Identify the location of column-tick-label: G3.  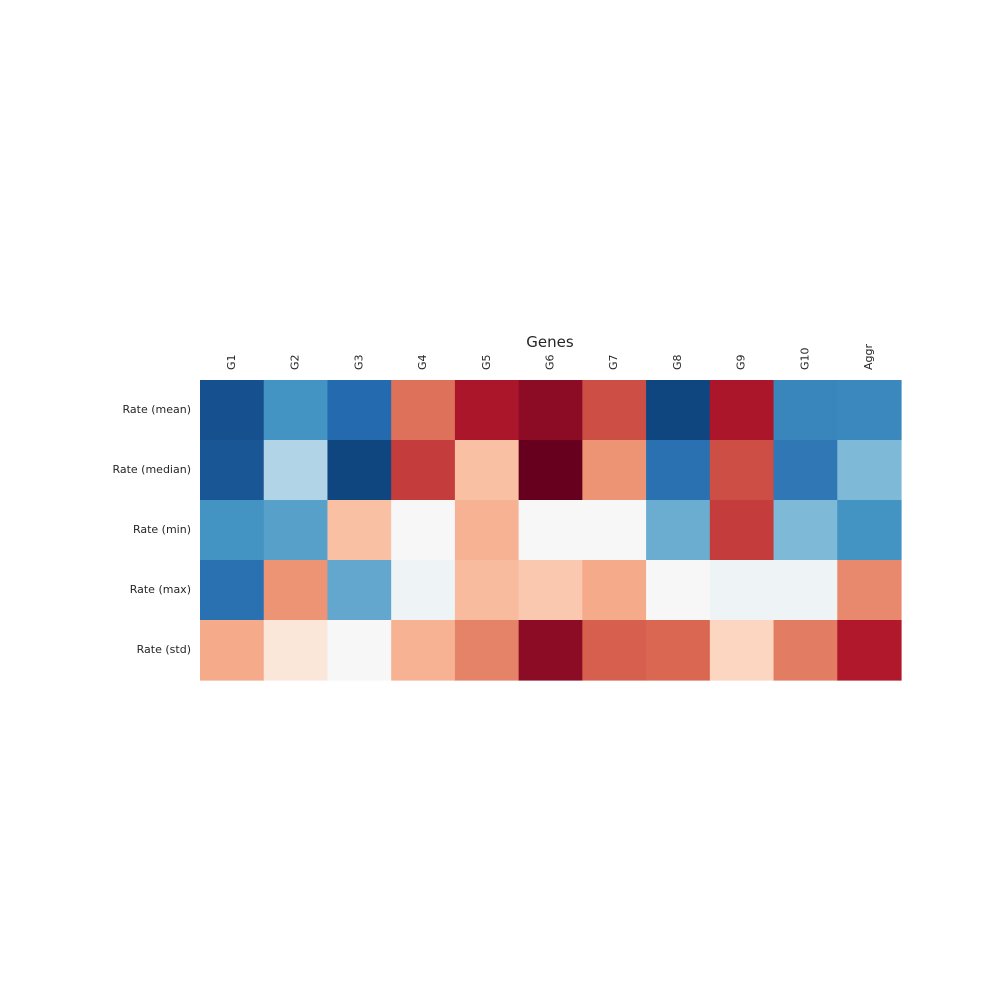
(358, 362).